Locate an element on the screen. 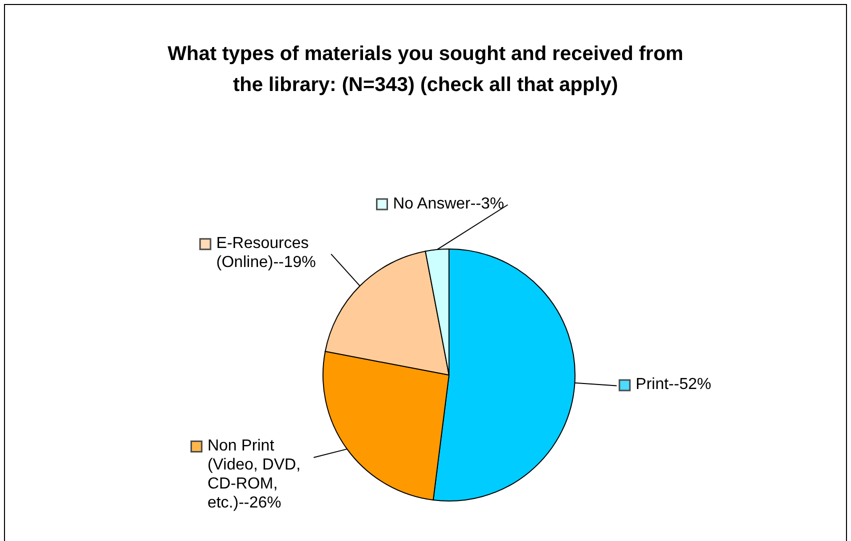  legend-label: Print--52% is located at coordinates (674, 385).